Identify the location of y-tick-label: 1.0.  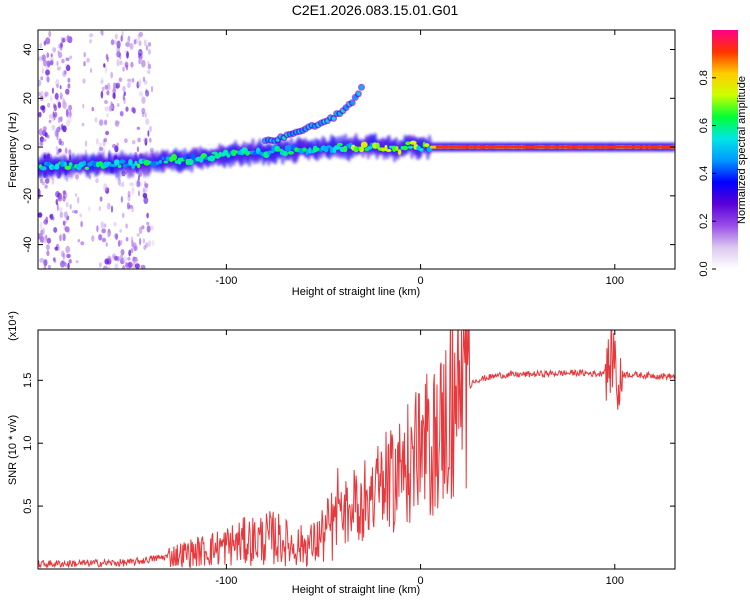
(28, 443).